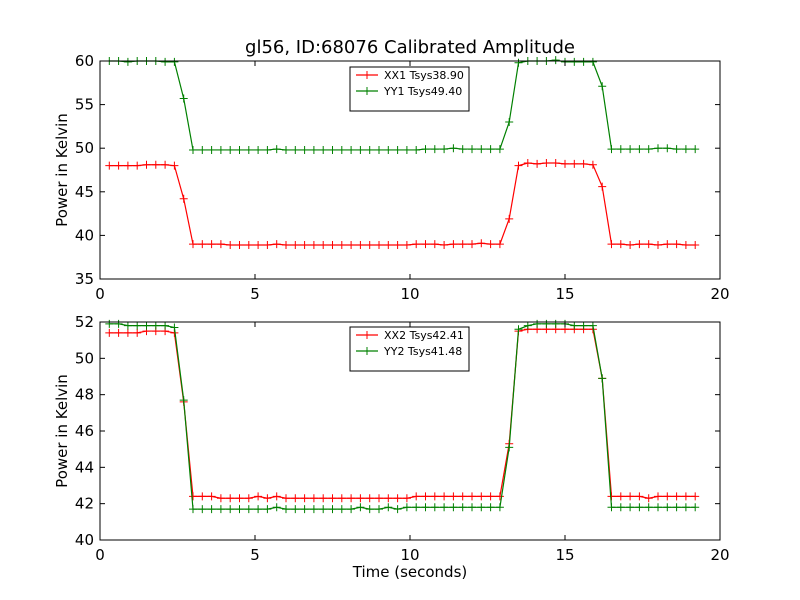  I want to click on figure-title: gl56, ID:68076 Calibrated Amplitude, so click(410, 47).